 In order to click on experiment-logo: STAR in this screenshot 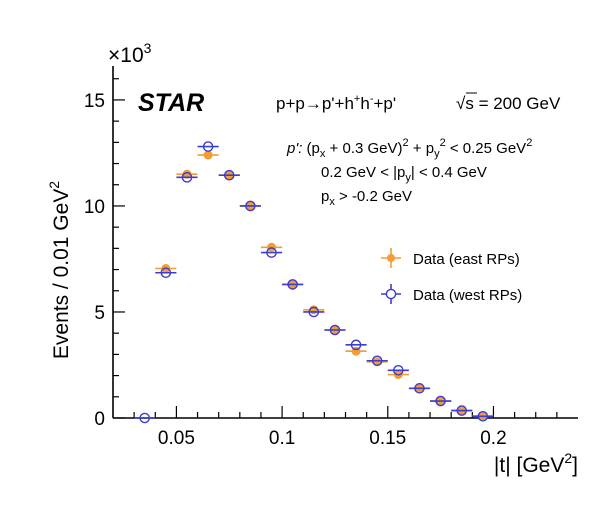, I will do `click(171, 103)`.